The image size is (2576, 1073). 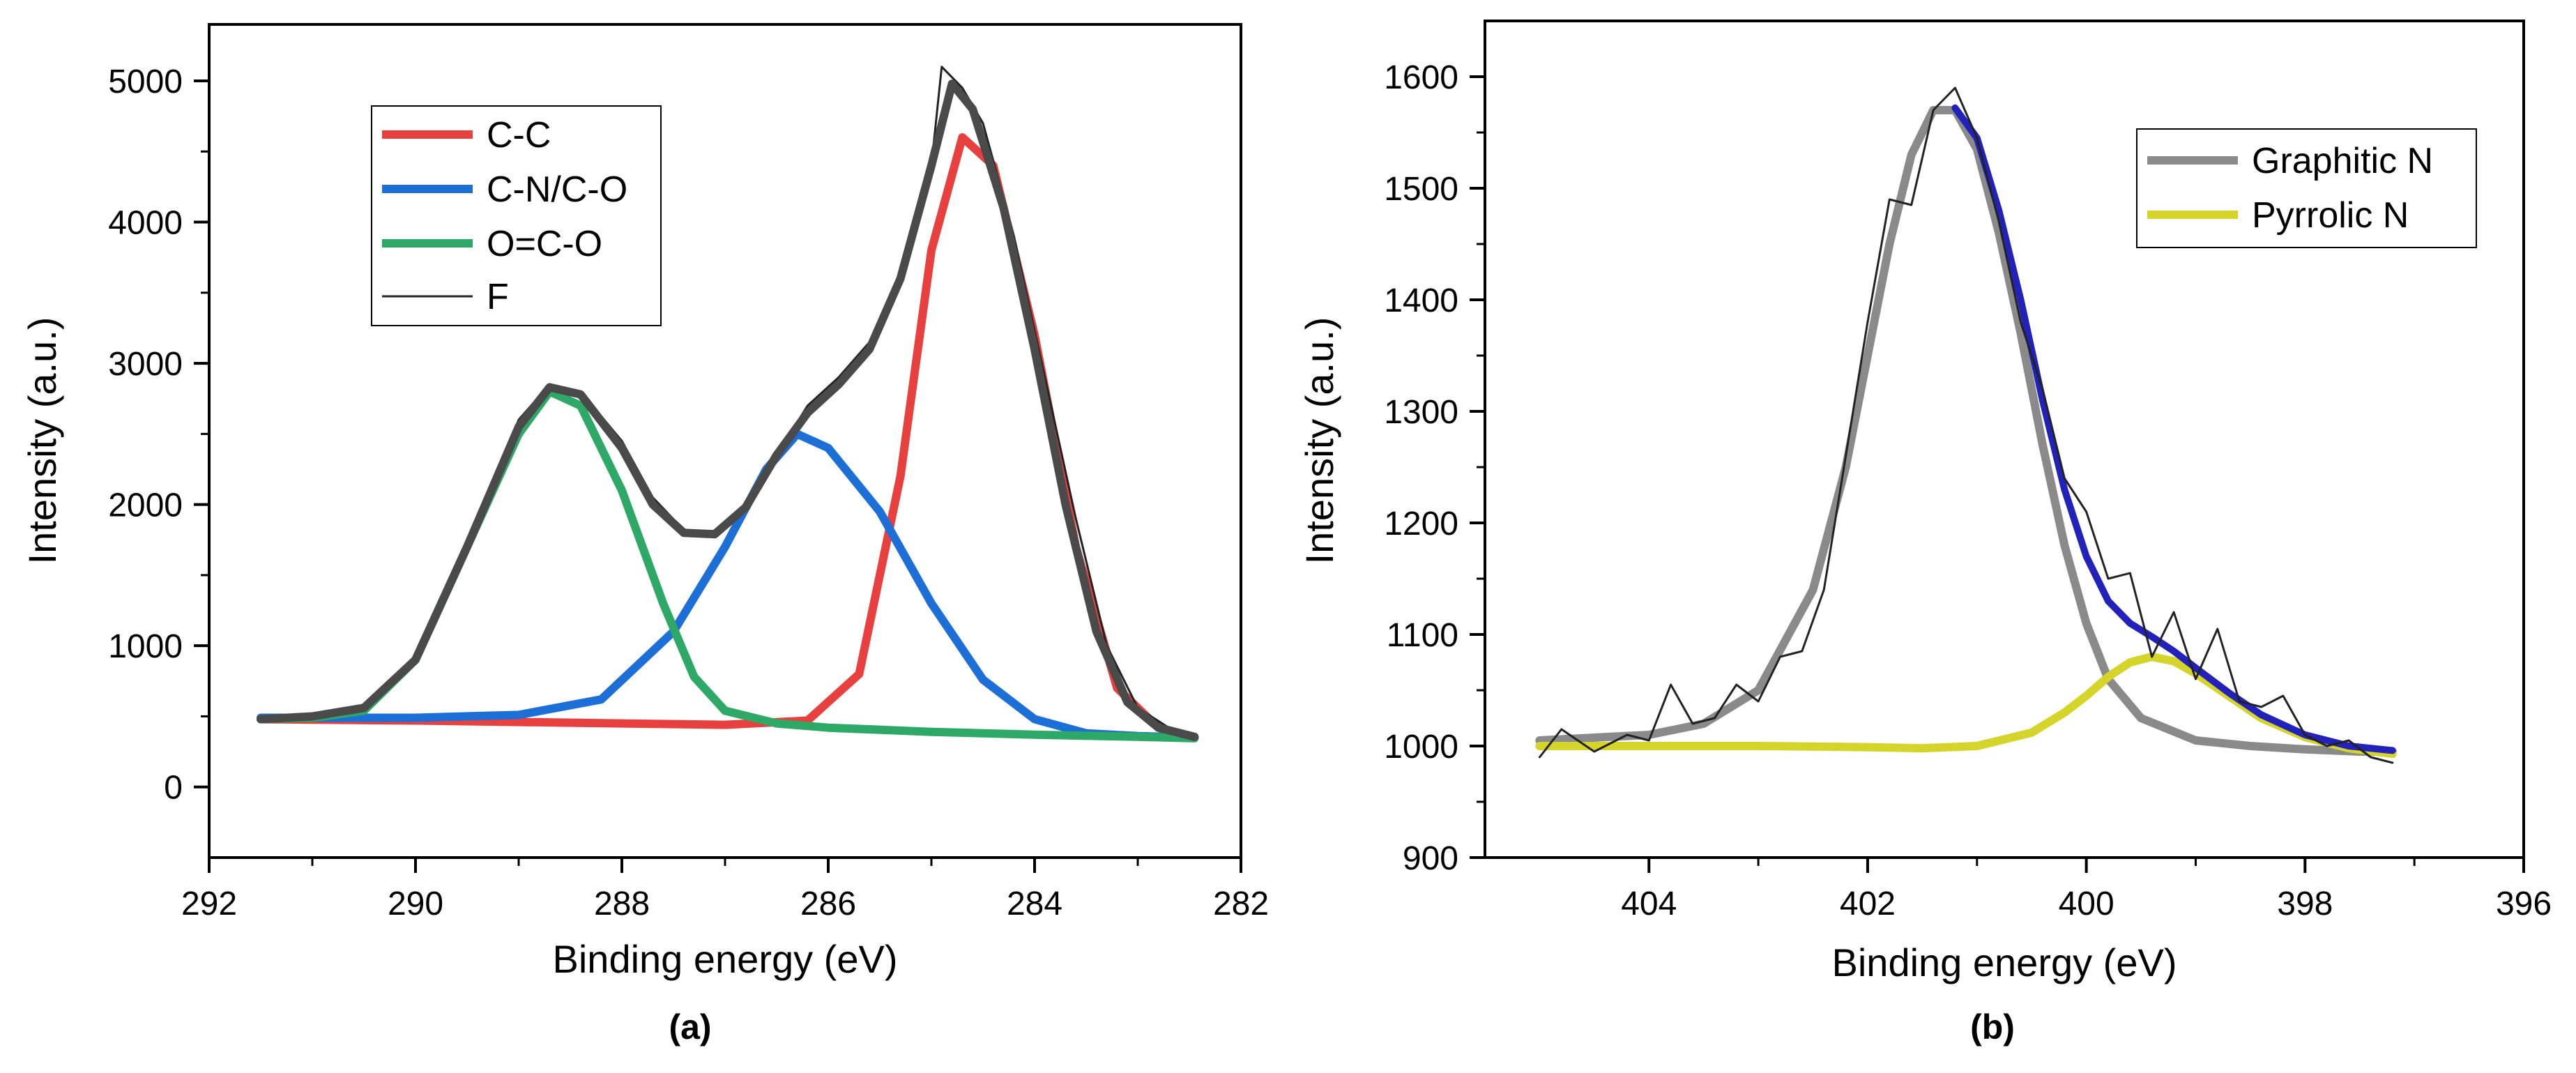 What do you see at coordinates (728, 585) in the screenshot?
I see `series-line-c-n-c-o-a` at bounding box center [728, 585].